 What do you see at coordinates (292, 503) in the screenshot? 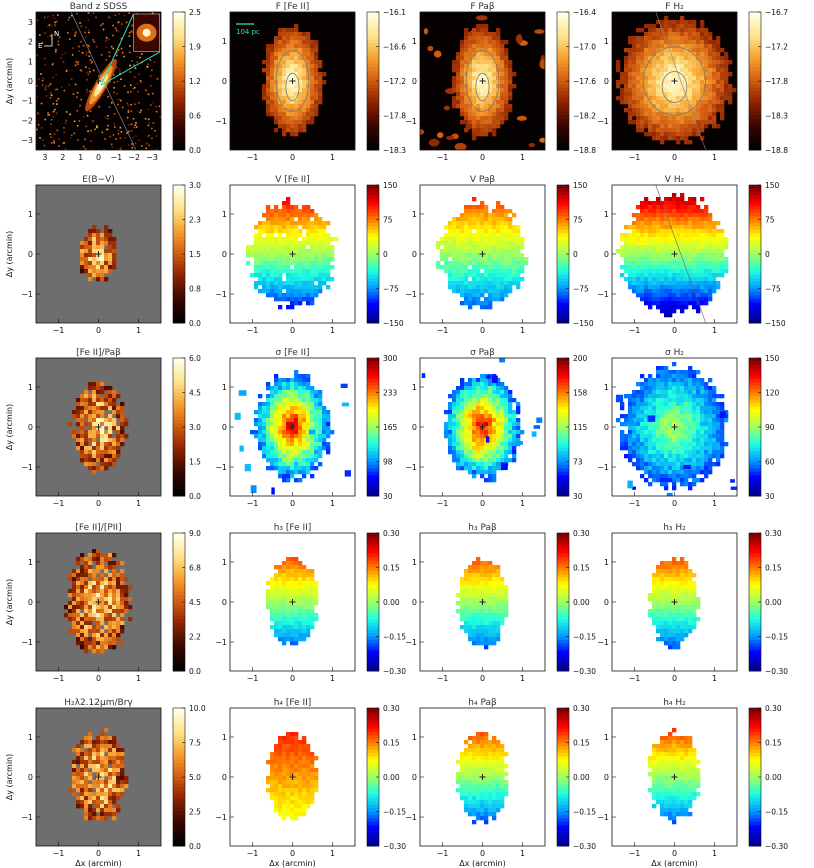
I see `x-tick-label: 0` at bounding box center [292, 503].